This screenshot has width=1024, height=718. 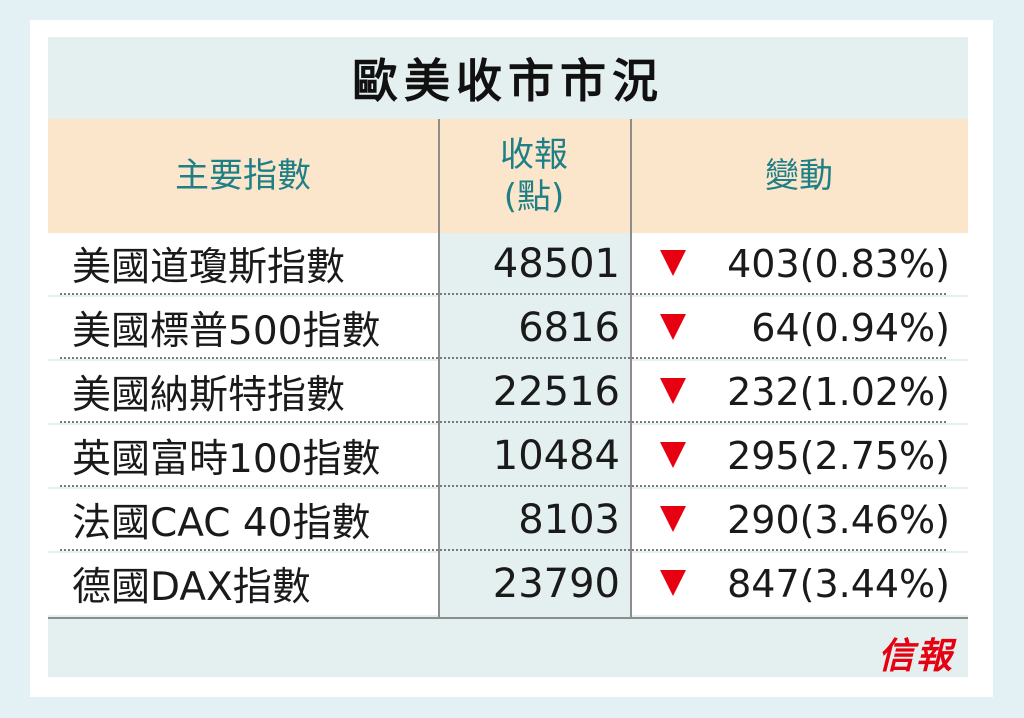 What do you see at coordinates (799, 176) in the screenshot?
I see `header-change: 變動` at bounding box center [799, 176].